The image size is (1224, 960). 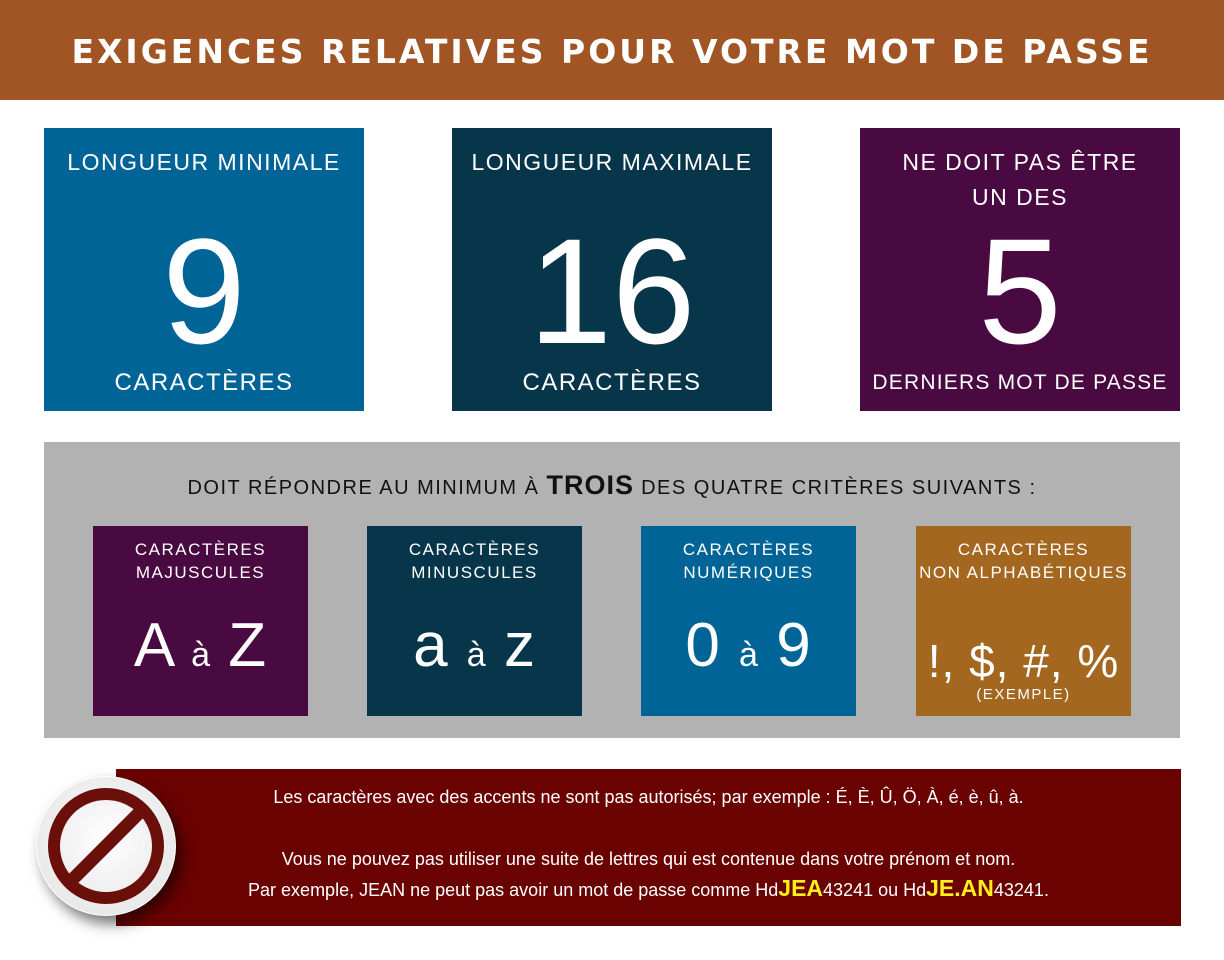 What do you see at coordinates (590, 485) in the screenshot?
I see `criteria-heading-emphasis: TROIS` at bounding box center [590, 485].